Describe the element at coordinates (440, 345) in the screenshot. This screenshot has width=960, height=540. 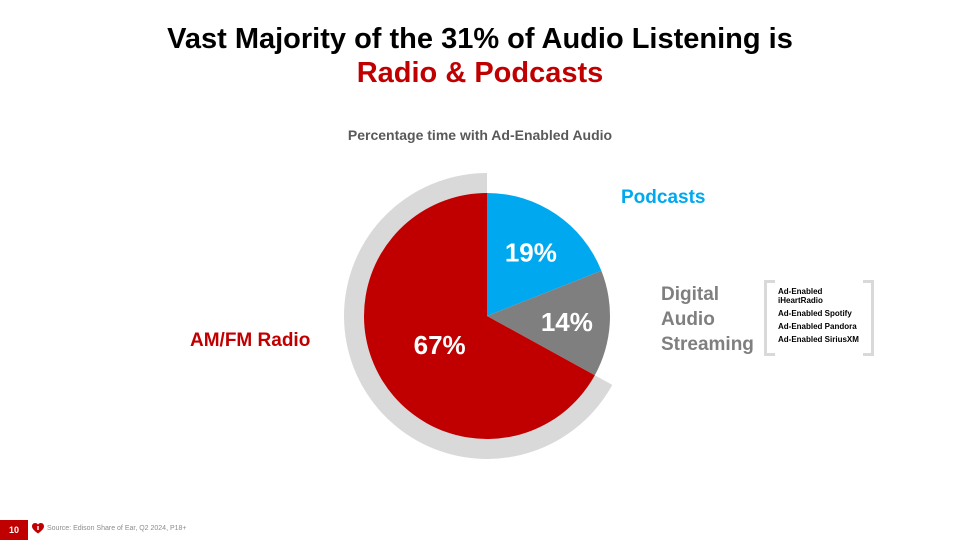
I see `slice-value-label: 67%` at that location.